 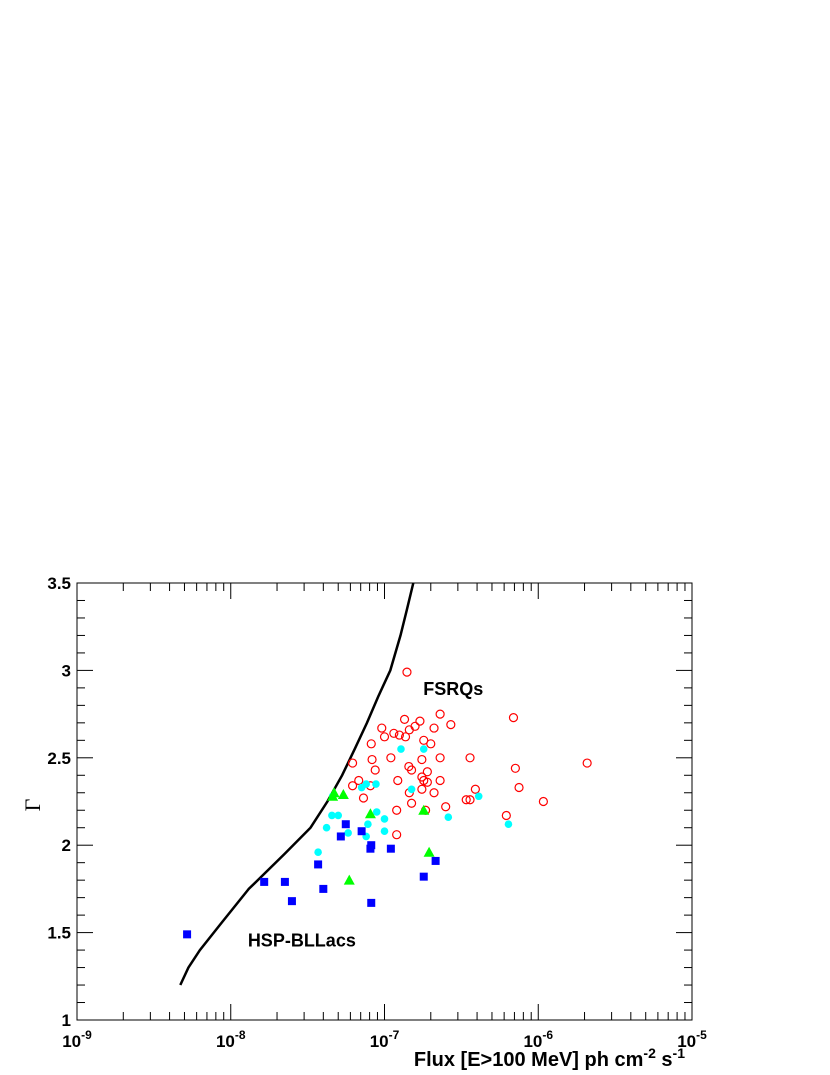 What do you see at coordinates (549, 1058) in the screenshot?
I see `x-axis-title: Flux [E>100 MeV] ph cm-2 s-1` at bounding box center [549, 1058].